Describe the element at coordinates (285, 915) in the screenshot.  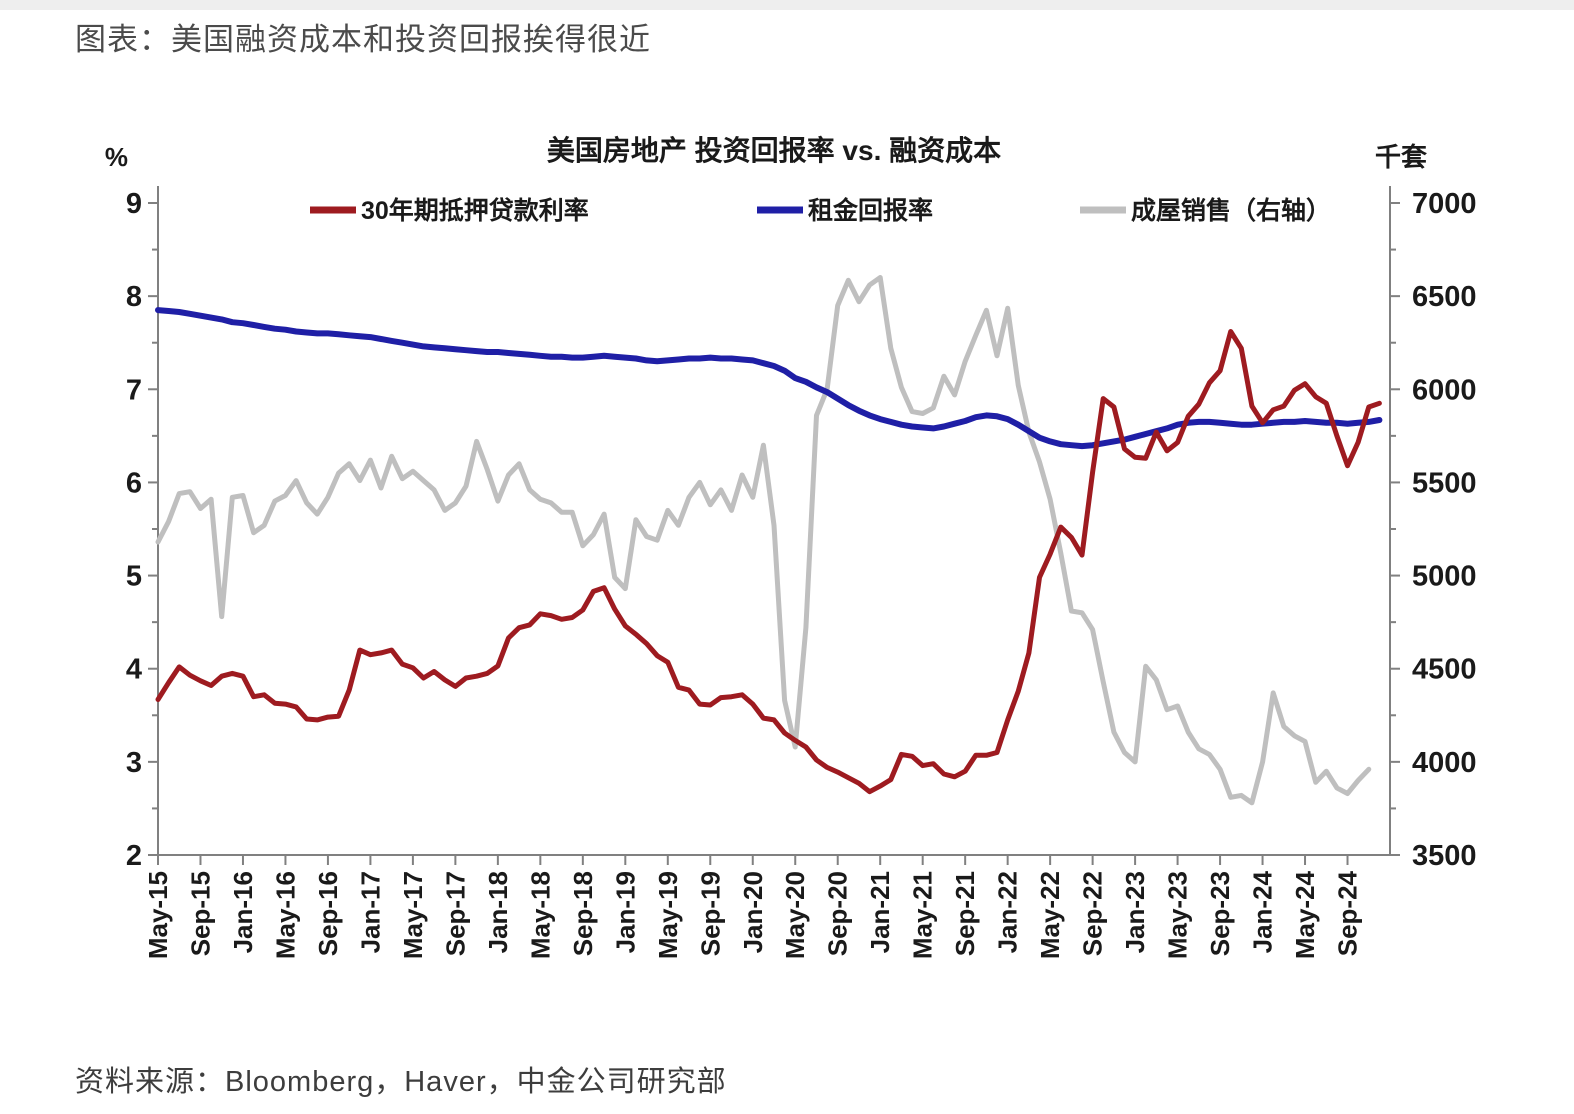
I see `x-tick-label: May-16` at that location.